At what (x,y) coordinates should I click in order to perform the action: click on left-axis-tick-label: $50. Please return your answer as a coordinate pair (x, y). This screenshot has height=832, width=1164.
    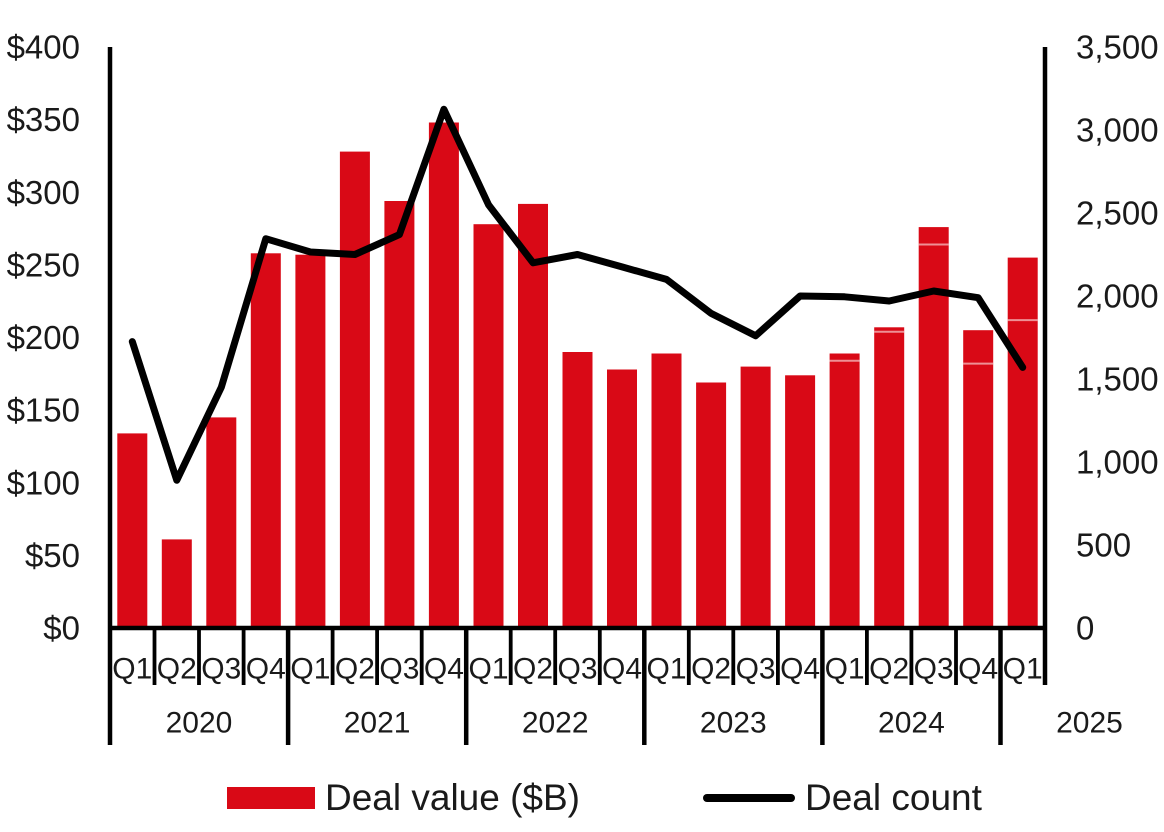
    Looking at the image, I should click on (52, 555).